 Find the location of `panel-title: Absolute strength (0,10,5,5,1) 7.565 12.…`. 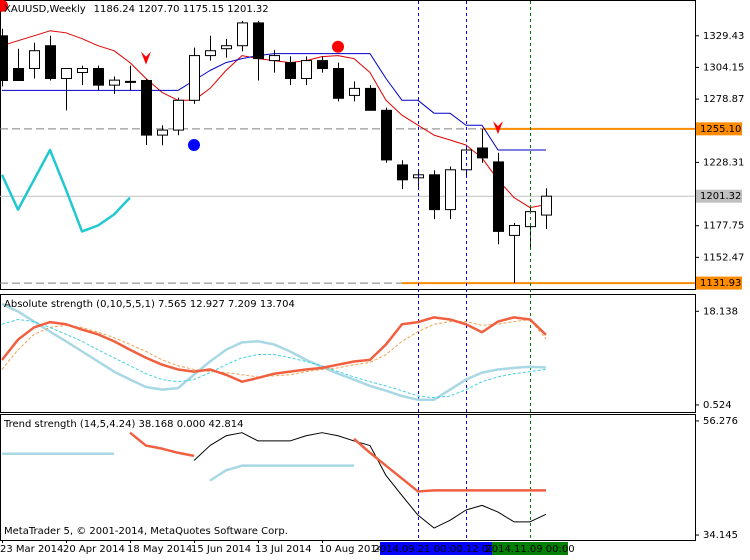

panel-title: Absolute strength (0,10,5,5,1) 7.565 12.… is located at coordinates (149, 304).